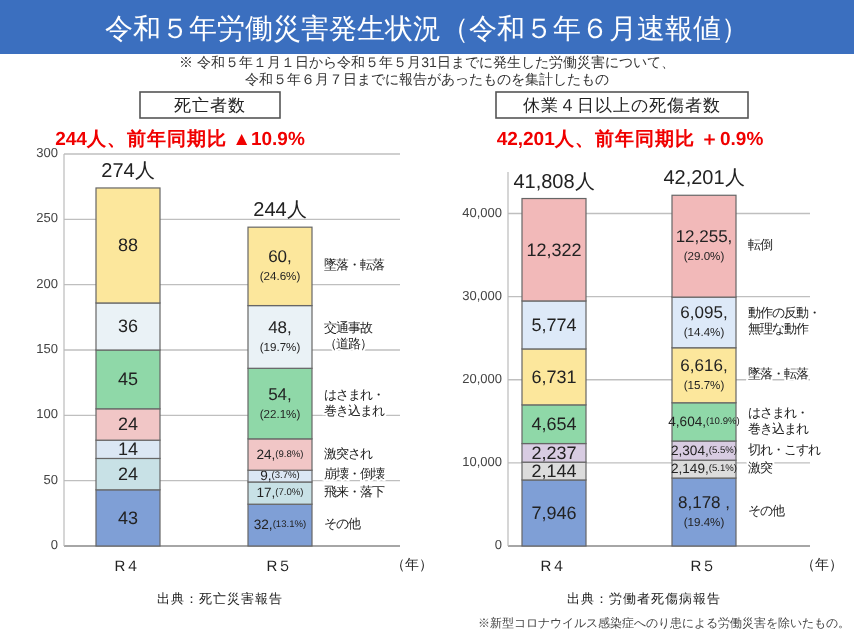 Image resolution: width=854 pixels, height=640 pixels. What do you see at coordinates (128, 245) in the screenshot?
I see `data-label: 88` at bounding box center [128, 245].